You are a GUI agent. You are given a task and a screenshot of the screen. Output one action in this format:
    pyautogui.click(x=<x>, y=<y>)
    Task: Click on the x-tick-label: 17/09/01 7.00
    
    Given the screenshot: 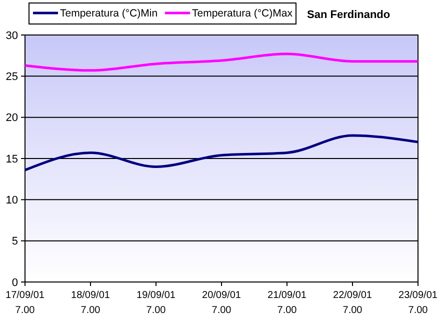 What is the action you would take?
    pyautogui.click(x=25, y=303)
    